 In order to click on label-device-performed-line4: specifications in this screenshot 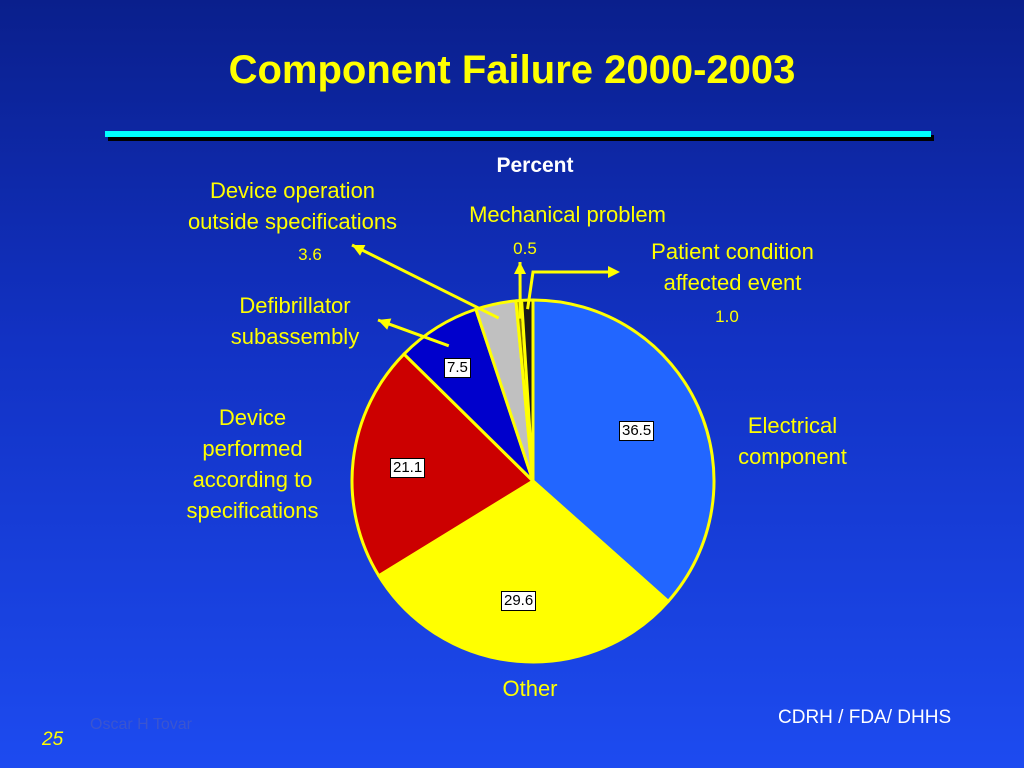, I will do `click(252, 510)`.